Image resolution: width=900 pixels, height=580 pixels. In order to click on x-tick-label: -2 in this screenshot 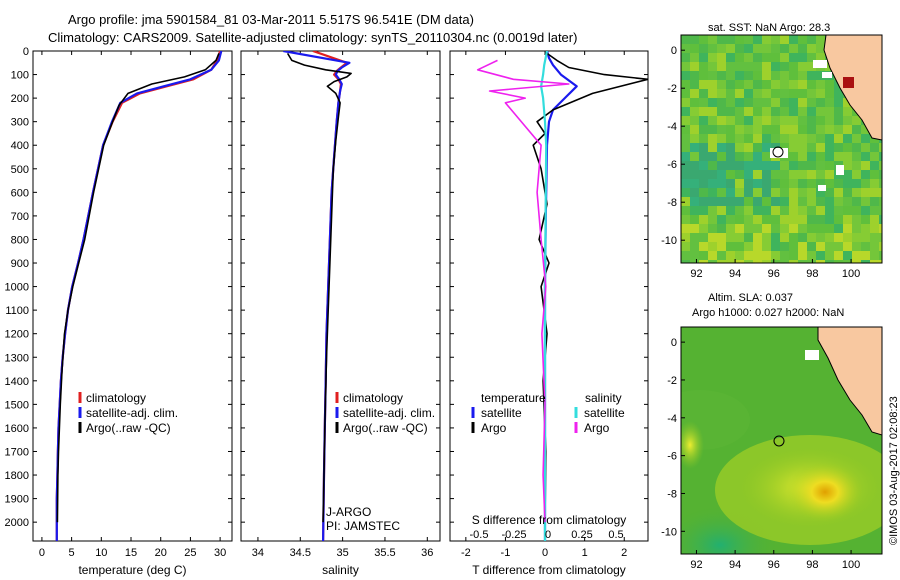, I will do `click(466, 553)`.